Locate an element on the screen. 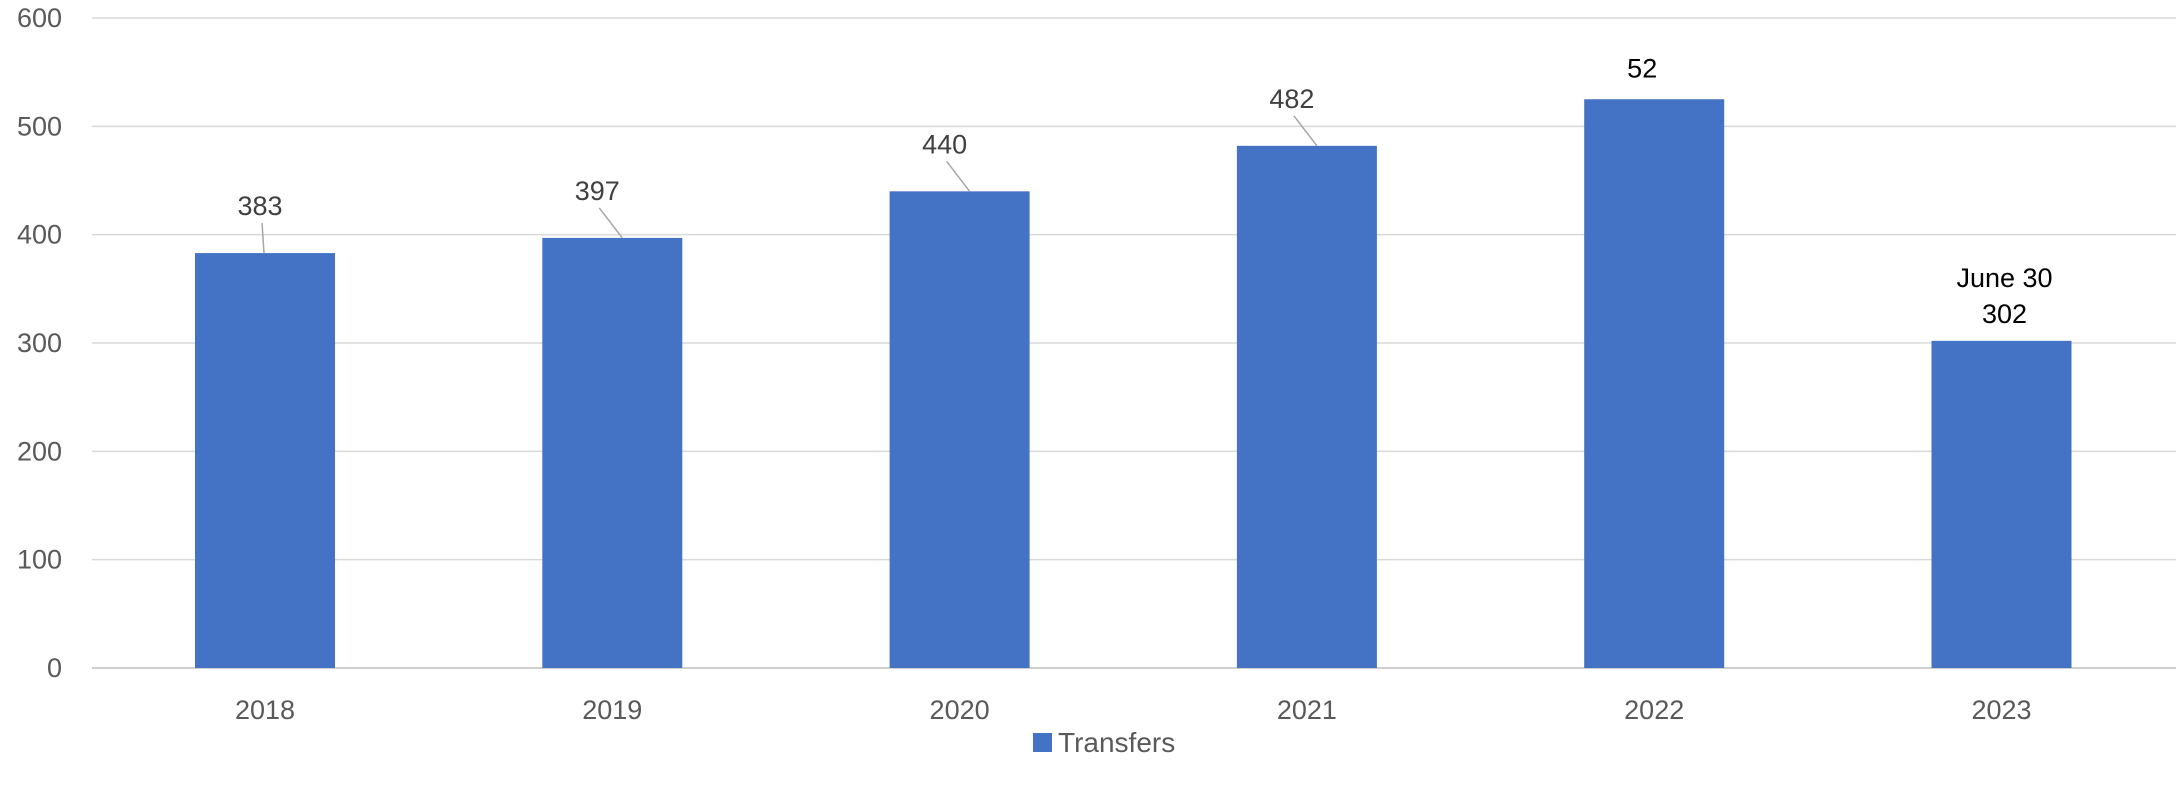  y-tick-label: 200 is located at coordinates (39, 451).